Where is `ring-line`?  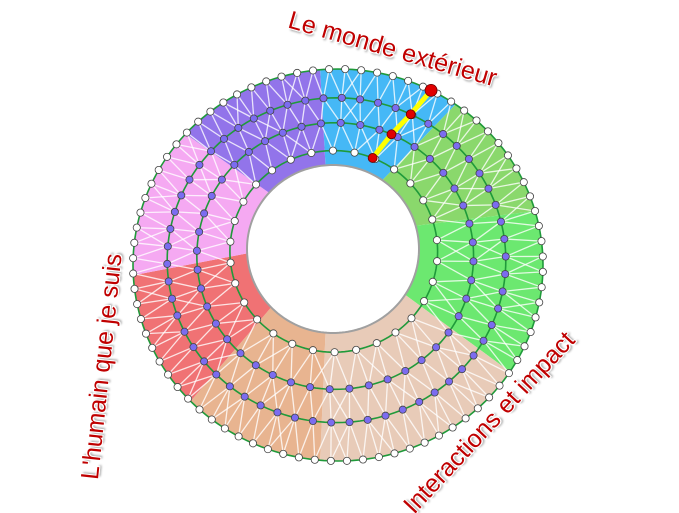 ring-line is located at coordinates (334, 251).